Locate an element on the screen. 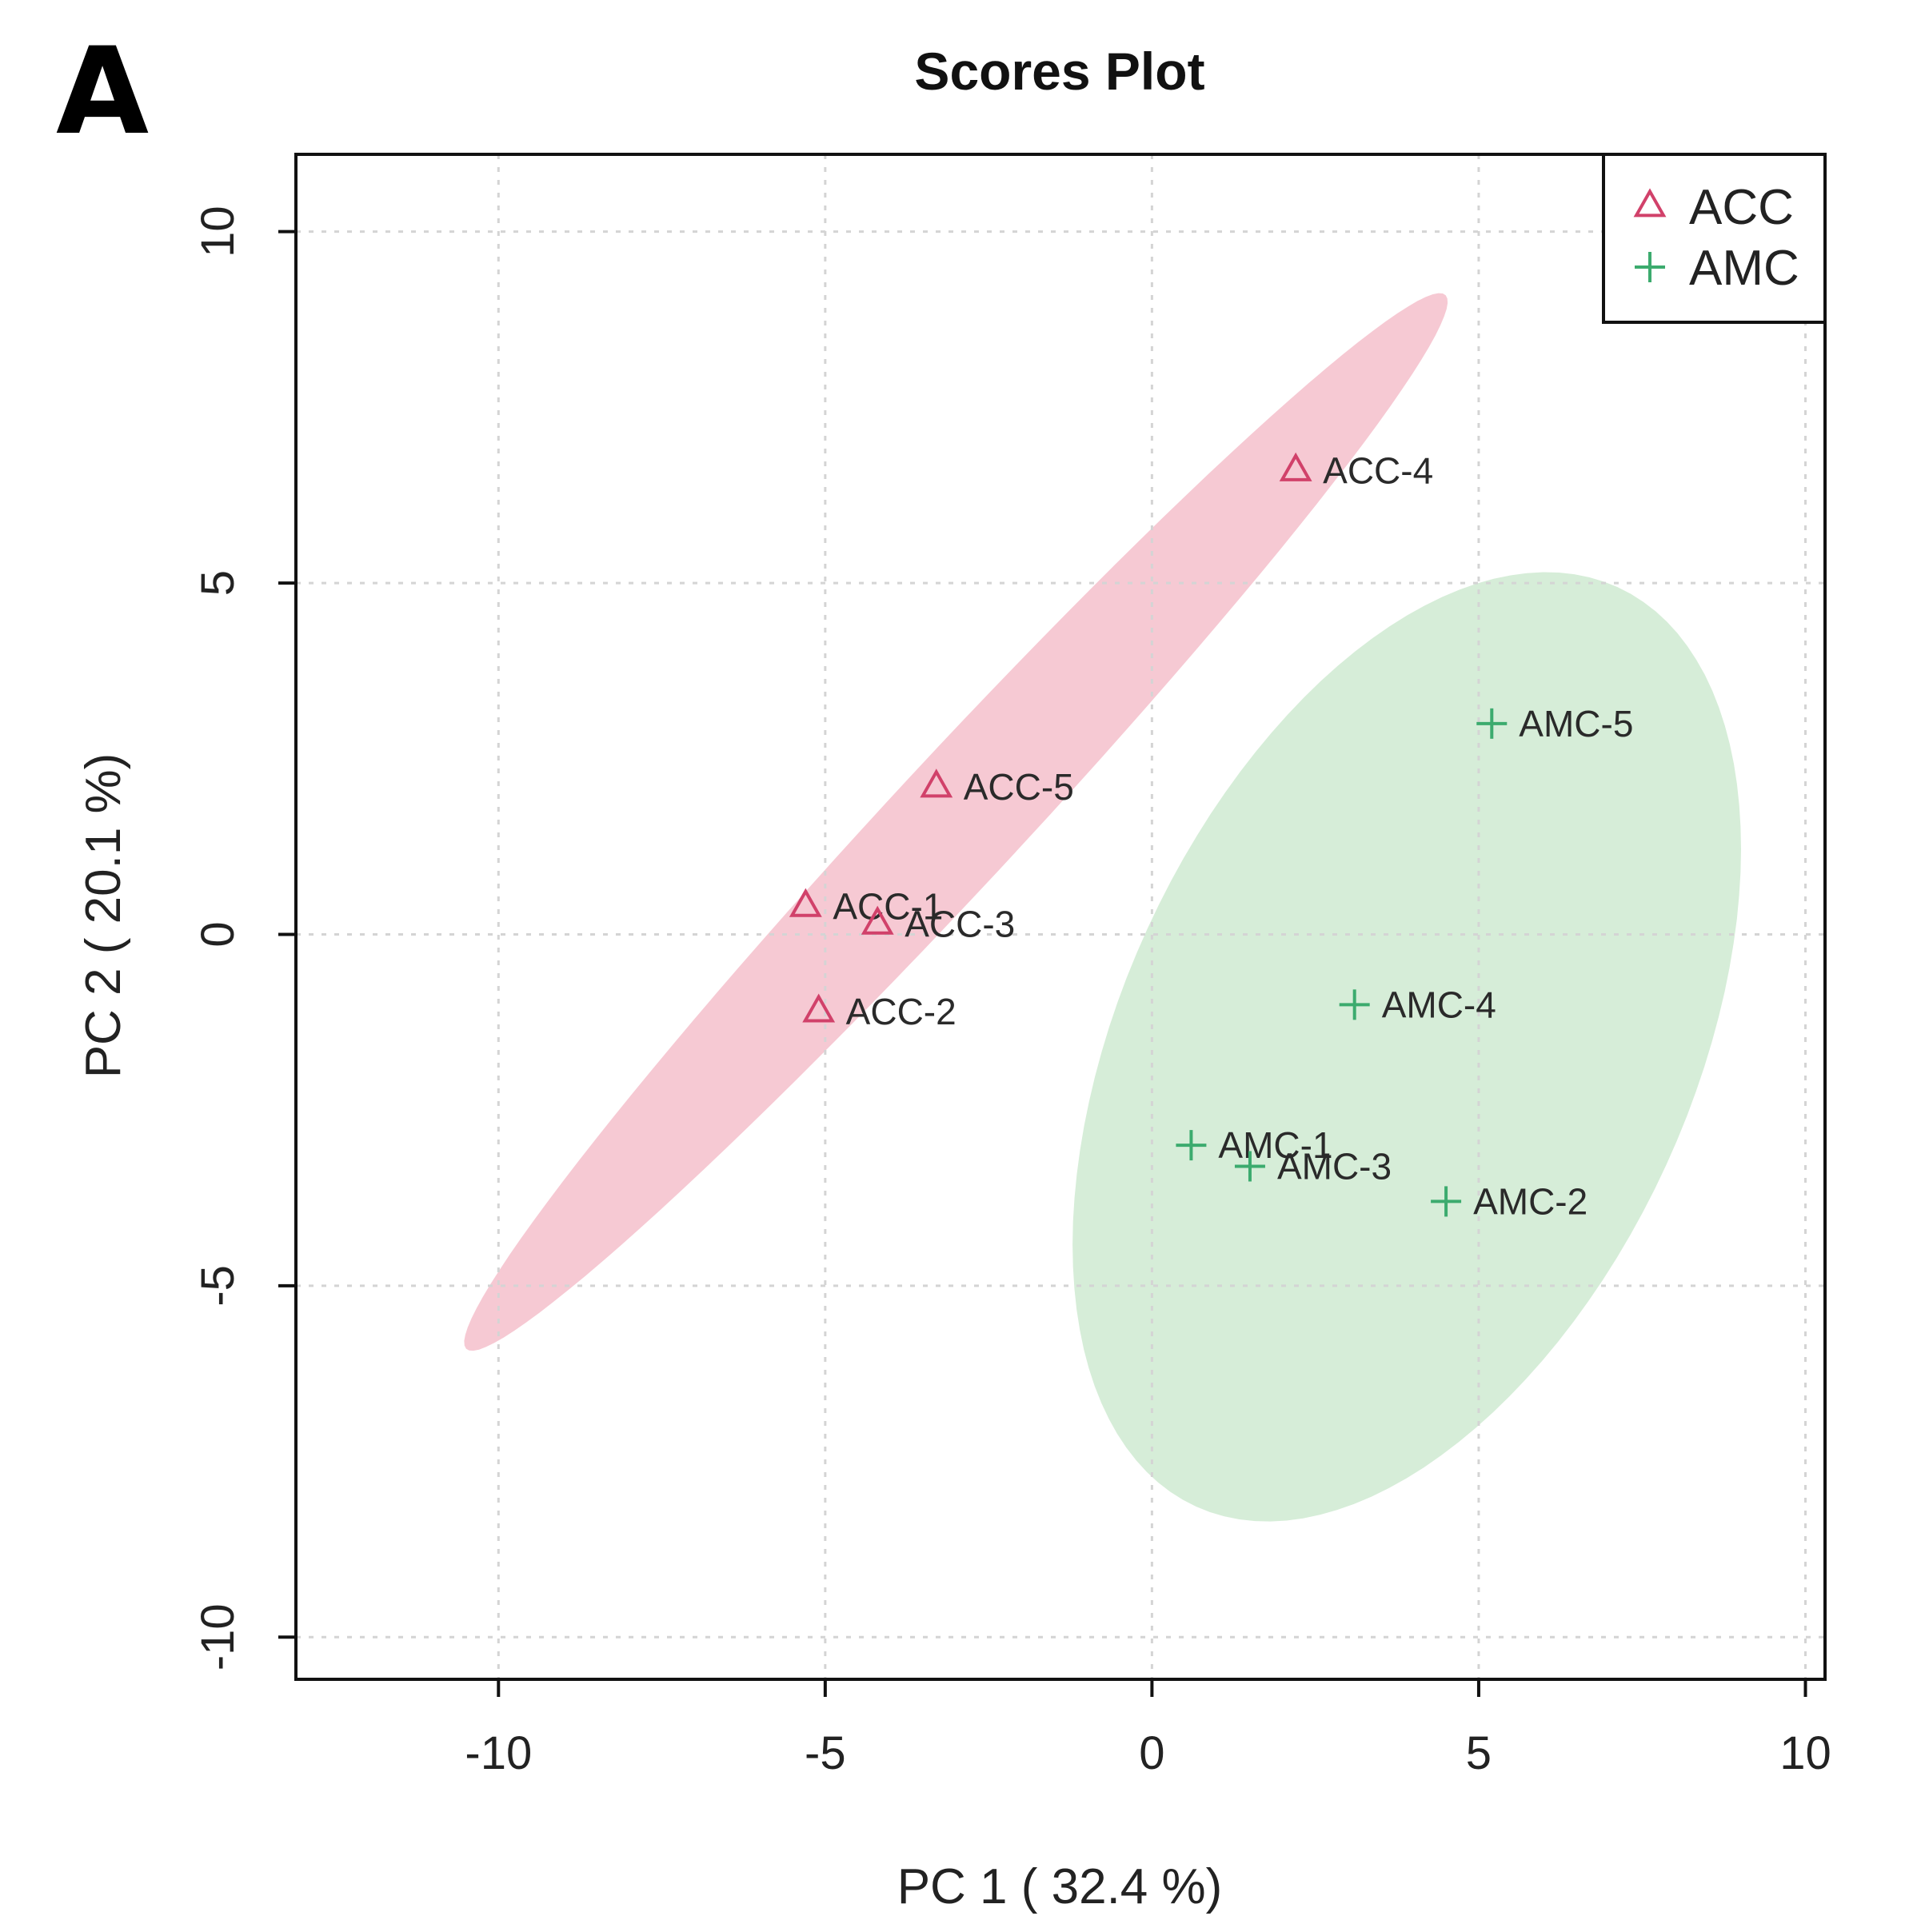 The width and height of the screenshot is (1929, 1932). legend-label-amc: AMC is located at coordinates (1744, 268).